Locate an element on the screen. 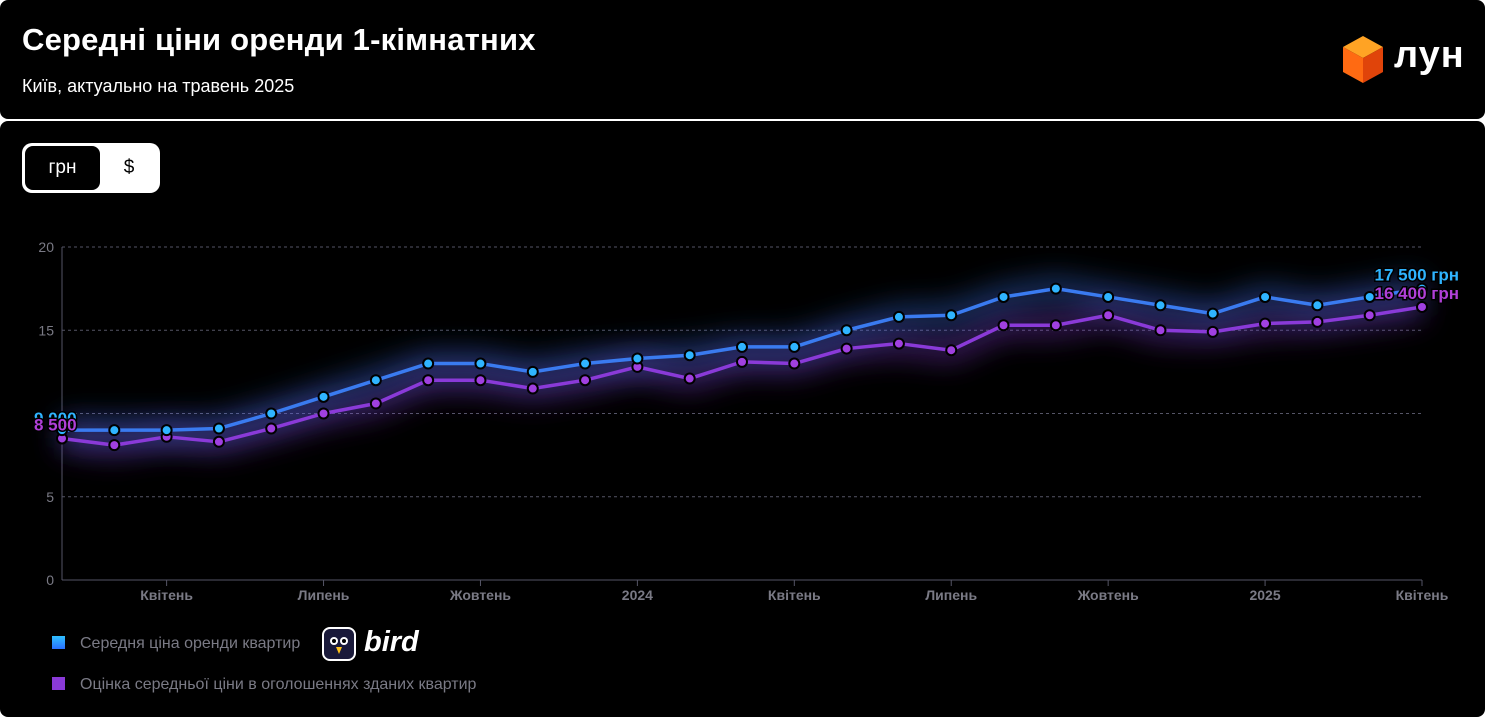 The image size is (1485, 717). legend-swatch-blue is located at coordinates (58, 642).